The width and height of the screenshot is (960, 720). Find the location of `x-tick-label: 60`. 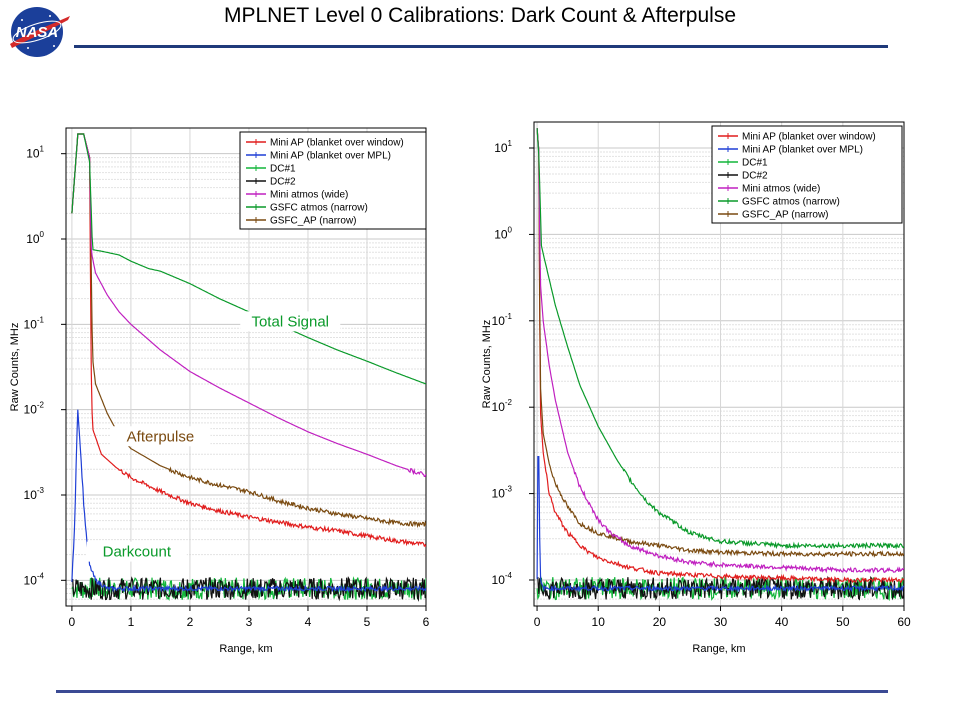

x-tick-label: 60 is located at coordinates (904, 622).